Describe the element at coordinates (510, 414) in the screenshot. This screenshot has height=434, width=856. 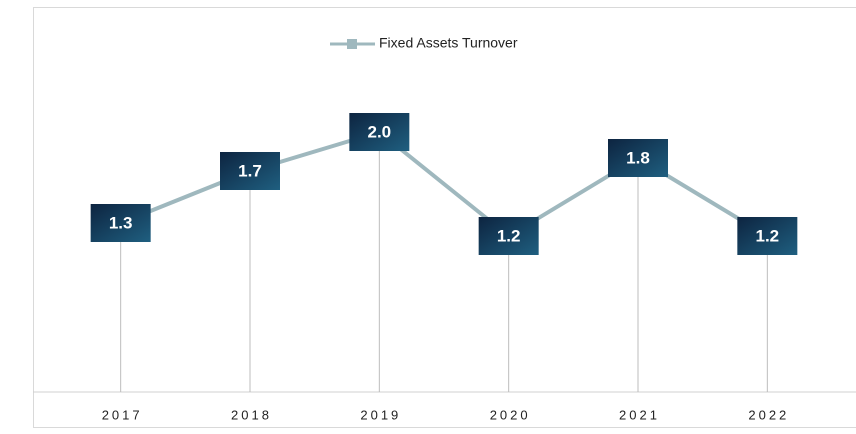
I see `x-tick-label: 2020` at that location.